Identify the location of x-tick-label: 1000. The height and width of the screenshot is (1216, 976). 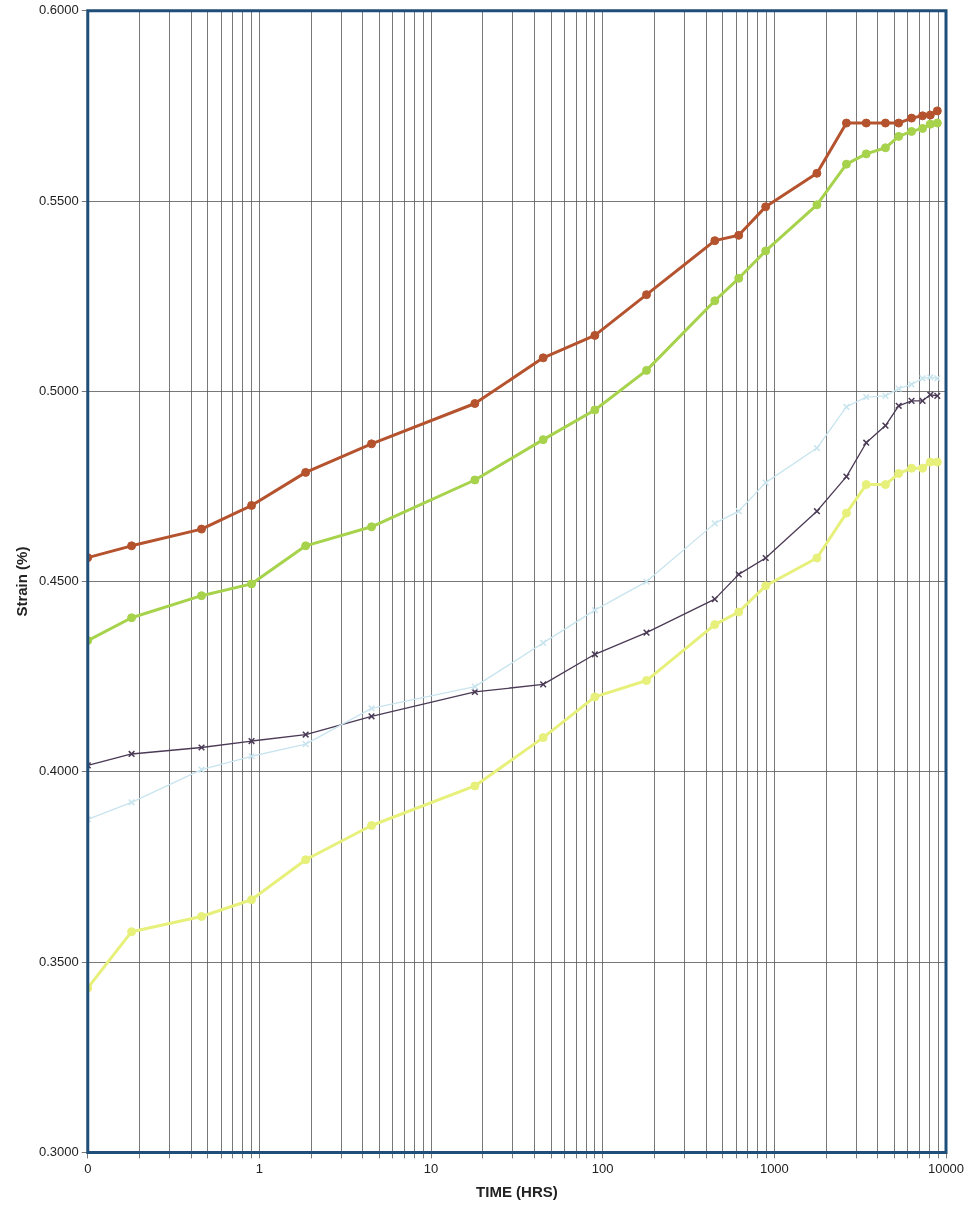
(774, 1168).